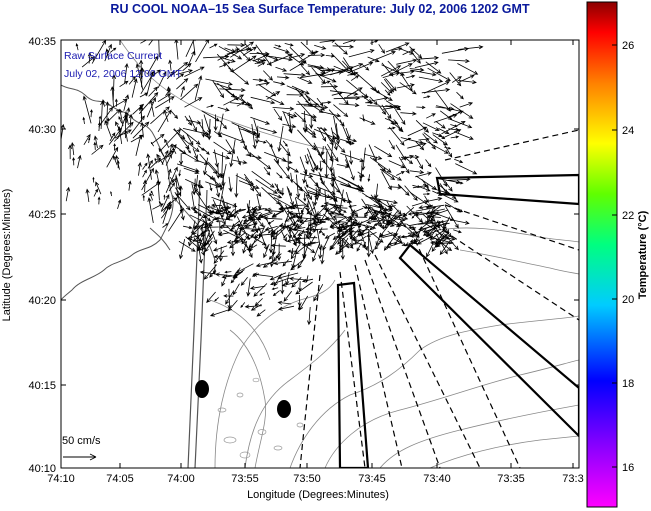 Image resolution: width=651 pixels, height=511 pixels. I want to click on shoal-contours, so click(260, 418).